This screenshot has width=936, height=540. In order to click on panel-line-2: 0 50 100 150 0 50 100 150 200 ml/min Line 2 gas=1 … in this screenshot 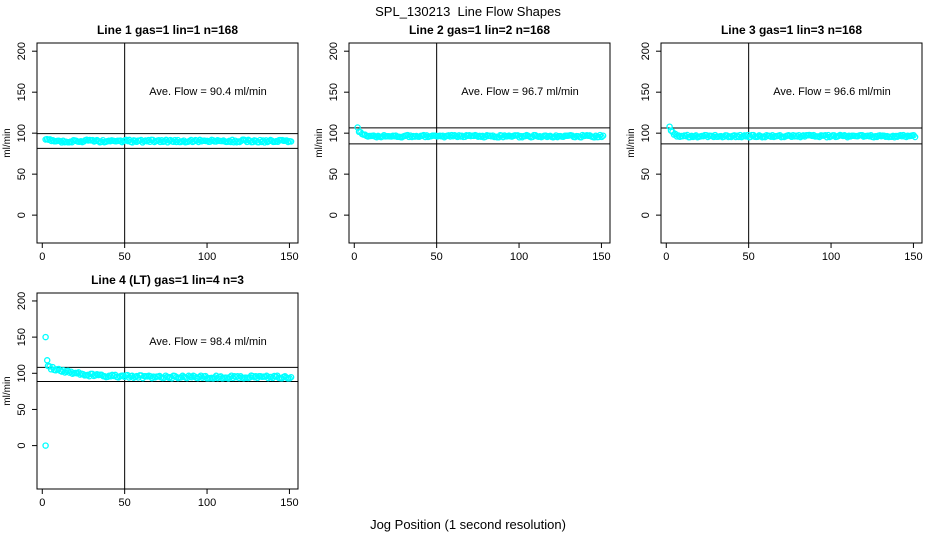, I will do `click(462, 143)`.